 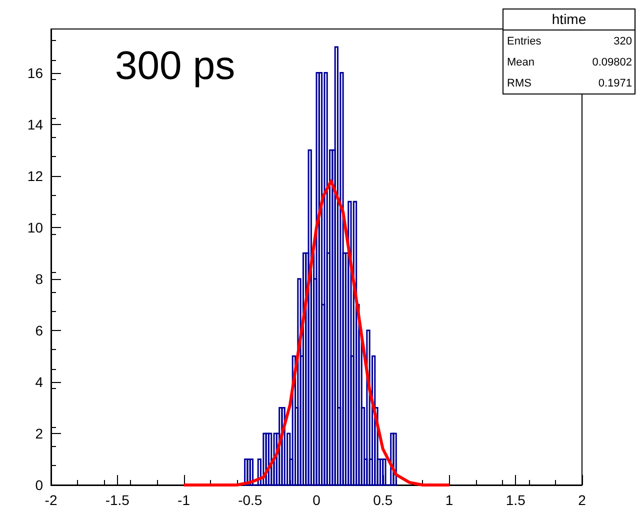 What do you see at coordinates (175, 66) in the screenshot?
I see `annotation: 300 ps` at bounding box center [175, 66].